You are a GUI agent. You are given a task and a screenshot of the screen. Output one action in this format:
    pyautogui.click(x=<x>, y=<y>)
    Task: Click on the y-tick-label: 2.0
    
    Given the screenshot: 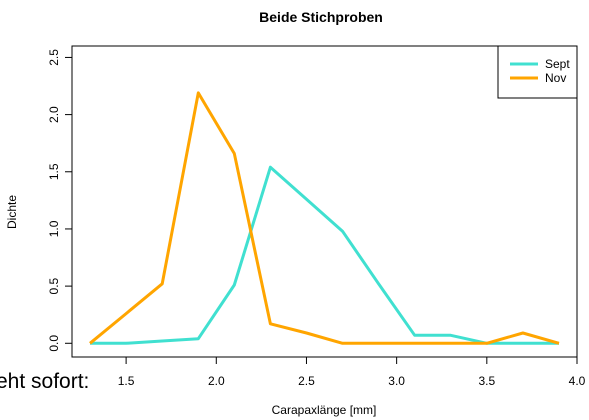 What is the action you would take?
    pyautogui.click(x=54, y=114)
    